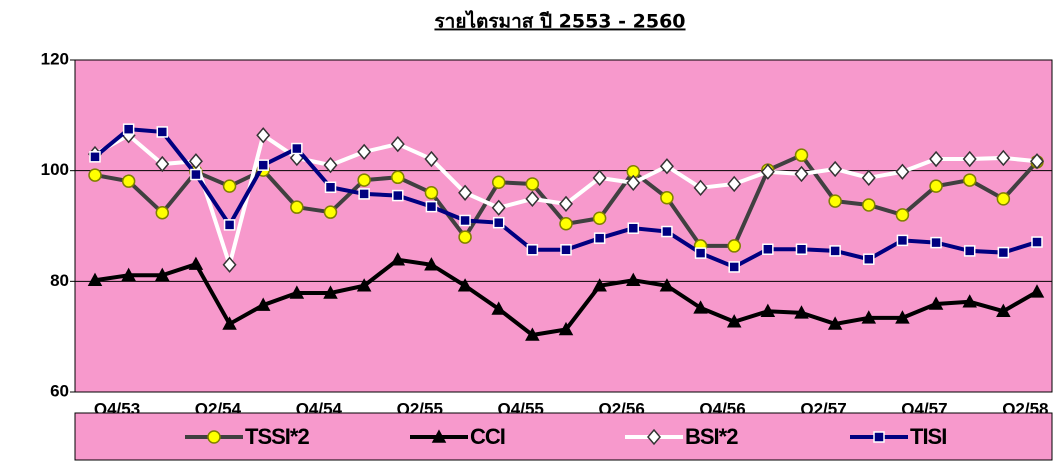  What do you see at coordinates (277, 436) in the screenshot?
I see `legend-label: TSSI*2` at bounding box center [277, 436].